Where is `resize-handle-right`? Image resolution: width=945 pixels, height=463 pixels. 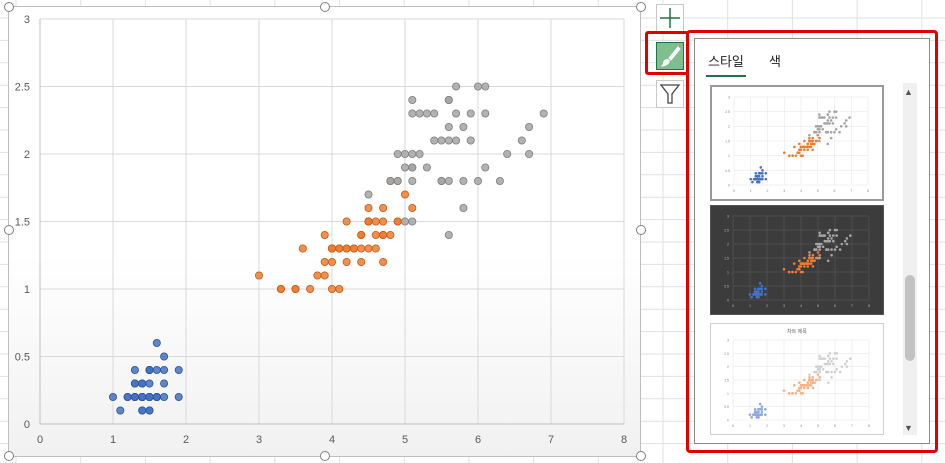
resize-handle-right is located at coordinates (641, 230).